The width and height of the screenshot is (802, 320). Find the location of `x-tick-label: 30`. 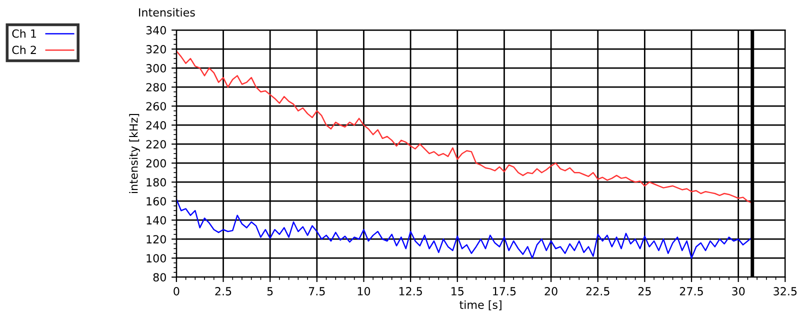

x-tick-label: 30 is located at coordinates (738, 291).